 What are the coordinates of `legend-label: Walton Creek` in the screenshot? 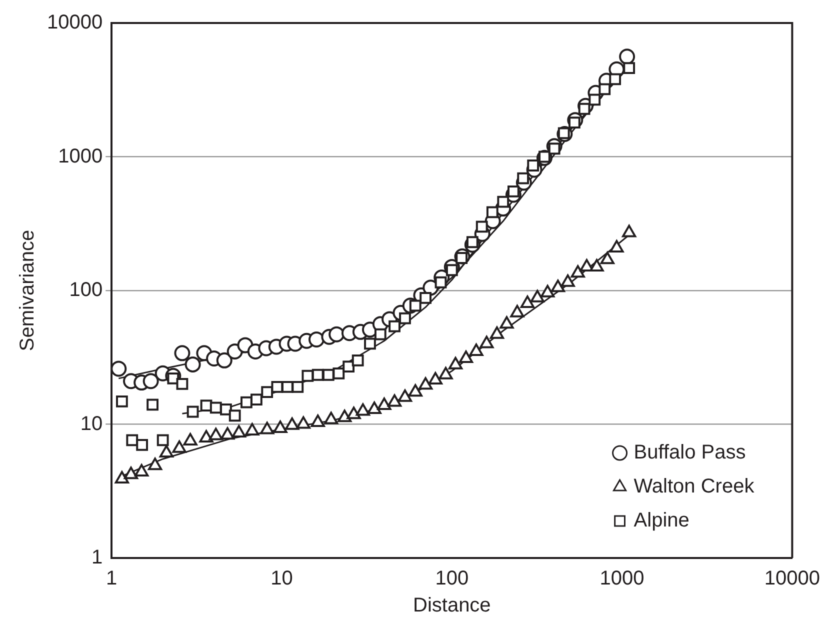 It's located at (695, 487).